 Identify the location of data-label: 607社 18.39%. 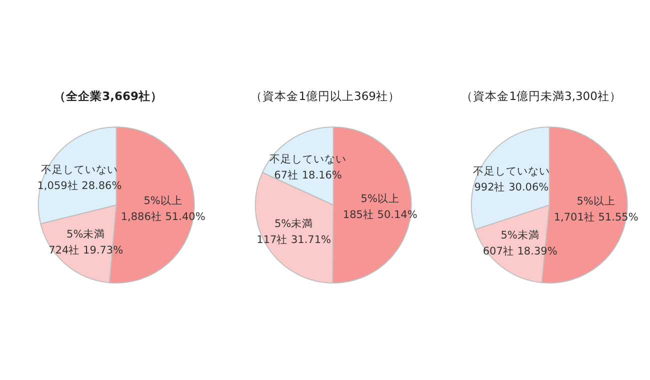
(520, 251).